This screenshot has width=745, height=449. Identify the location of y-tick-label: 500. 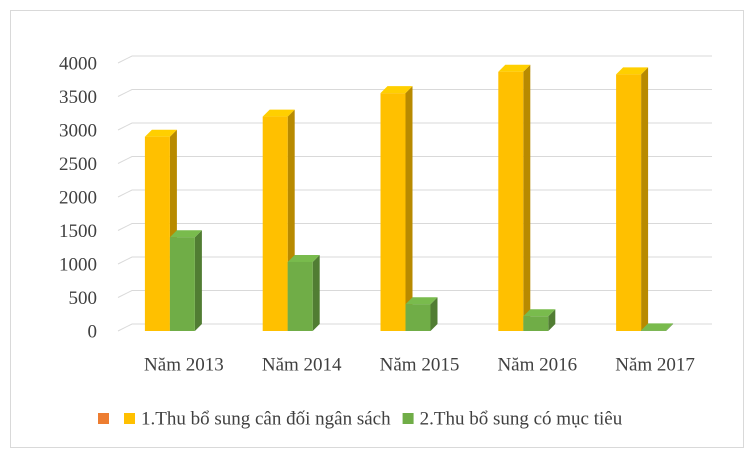
(83, 298).